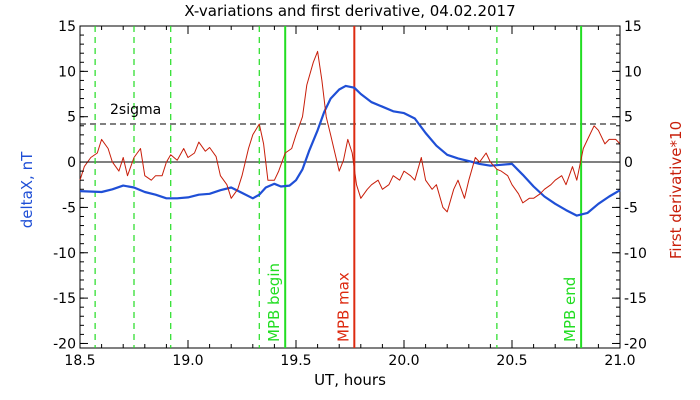 This screenshot has width=700, height=400. What do you see at coordinates (633, 72) in the screenshot?
I see `y-tick-label-right: 10` at bounding box center [633, 72].